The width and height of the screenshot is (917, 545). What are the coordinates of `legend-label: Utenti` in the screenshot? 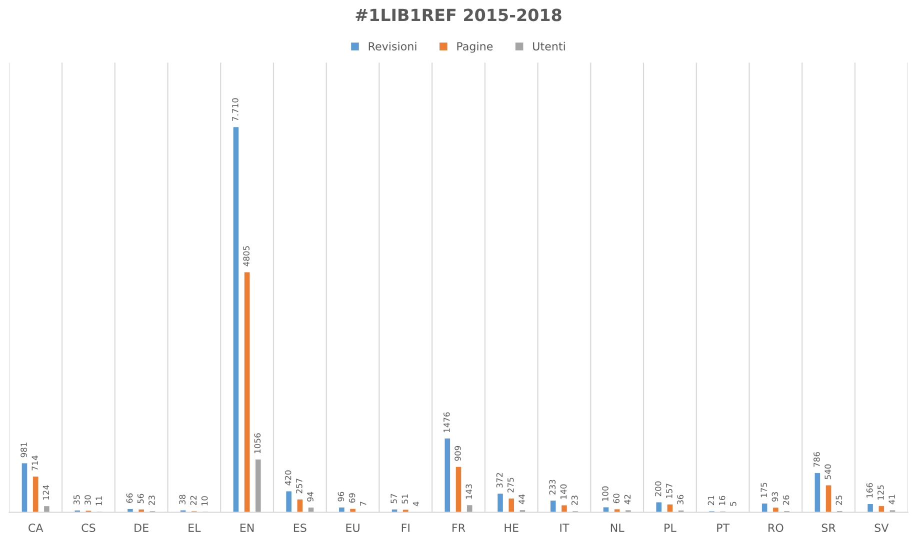 It's located at (549, 46).